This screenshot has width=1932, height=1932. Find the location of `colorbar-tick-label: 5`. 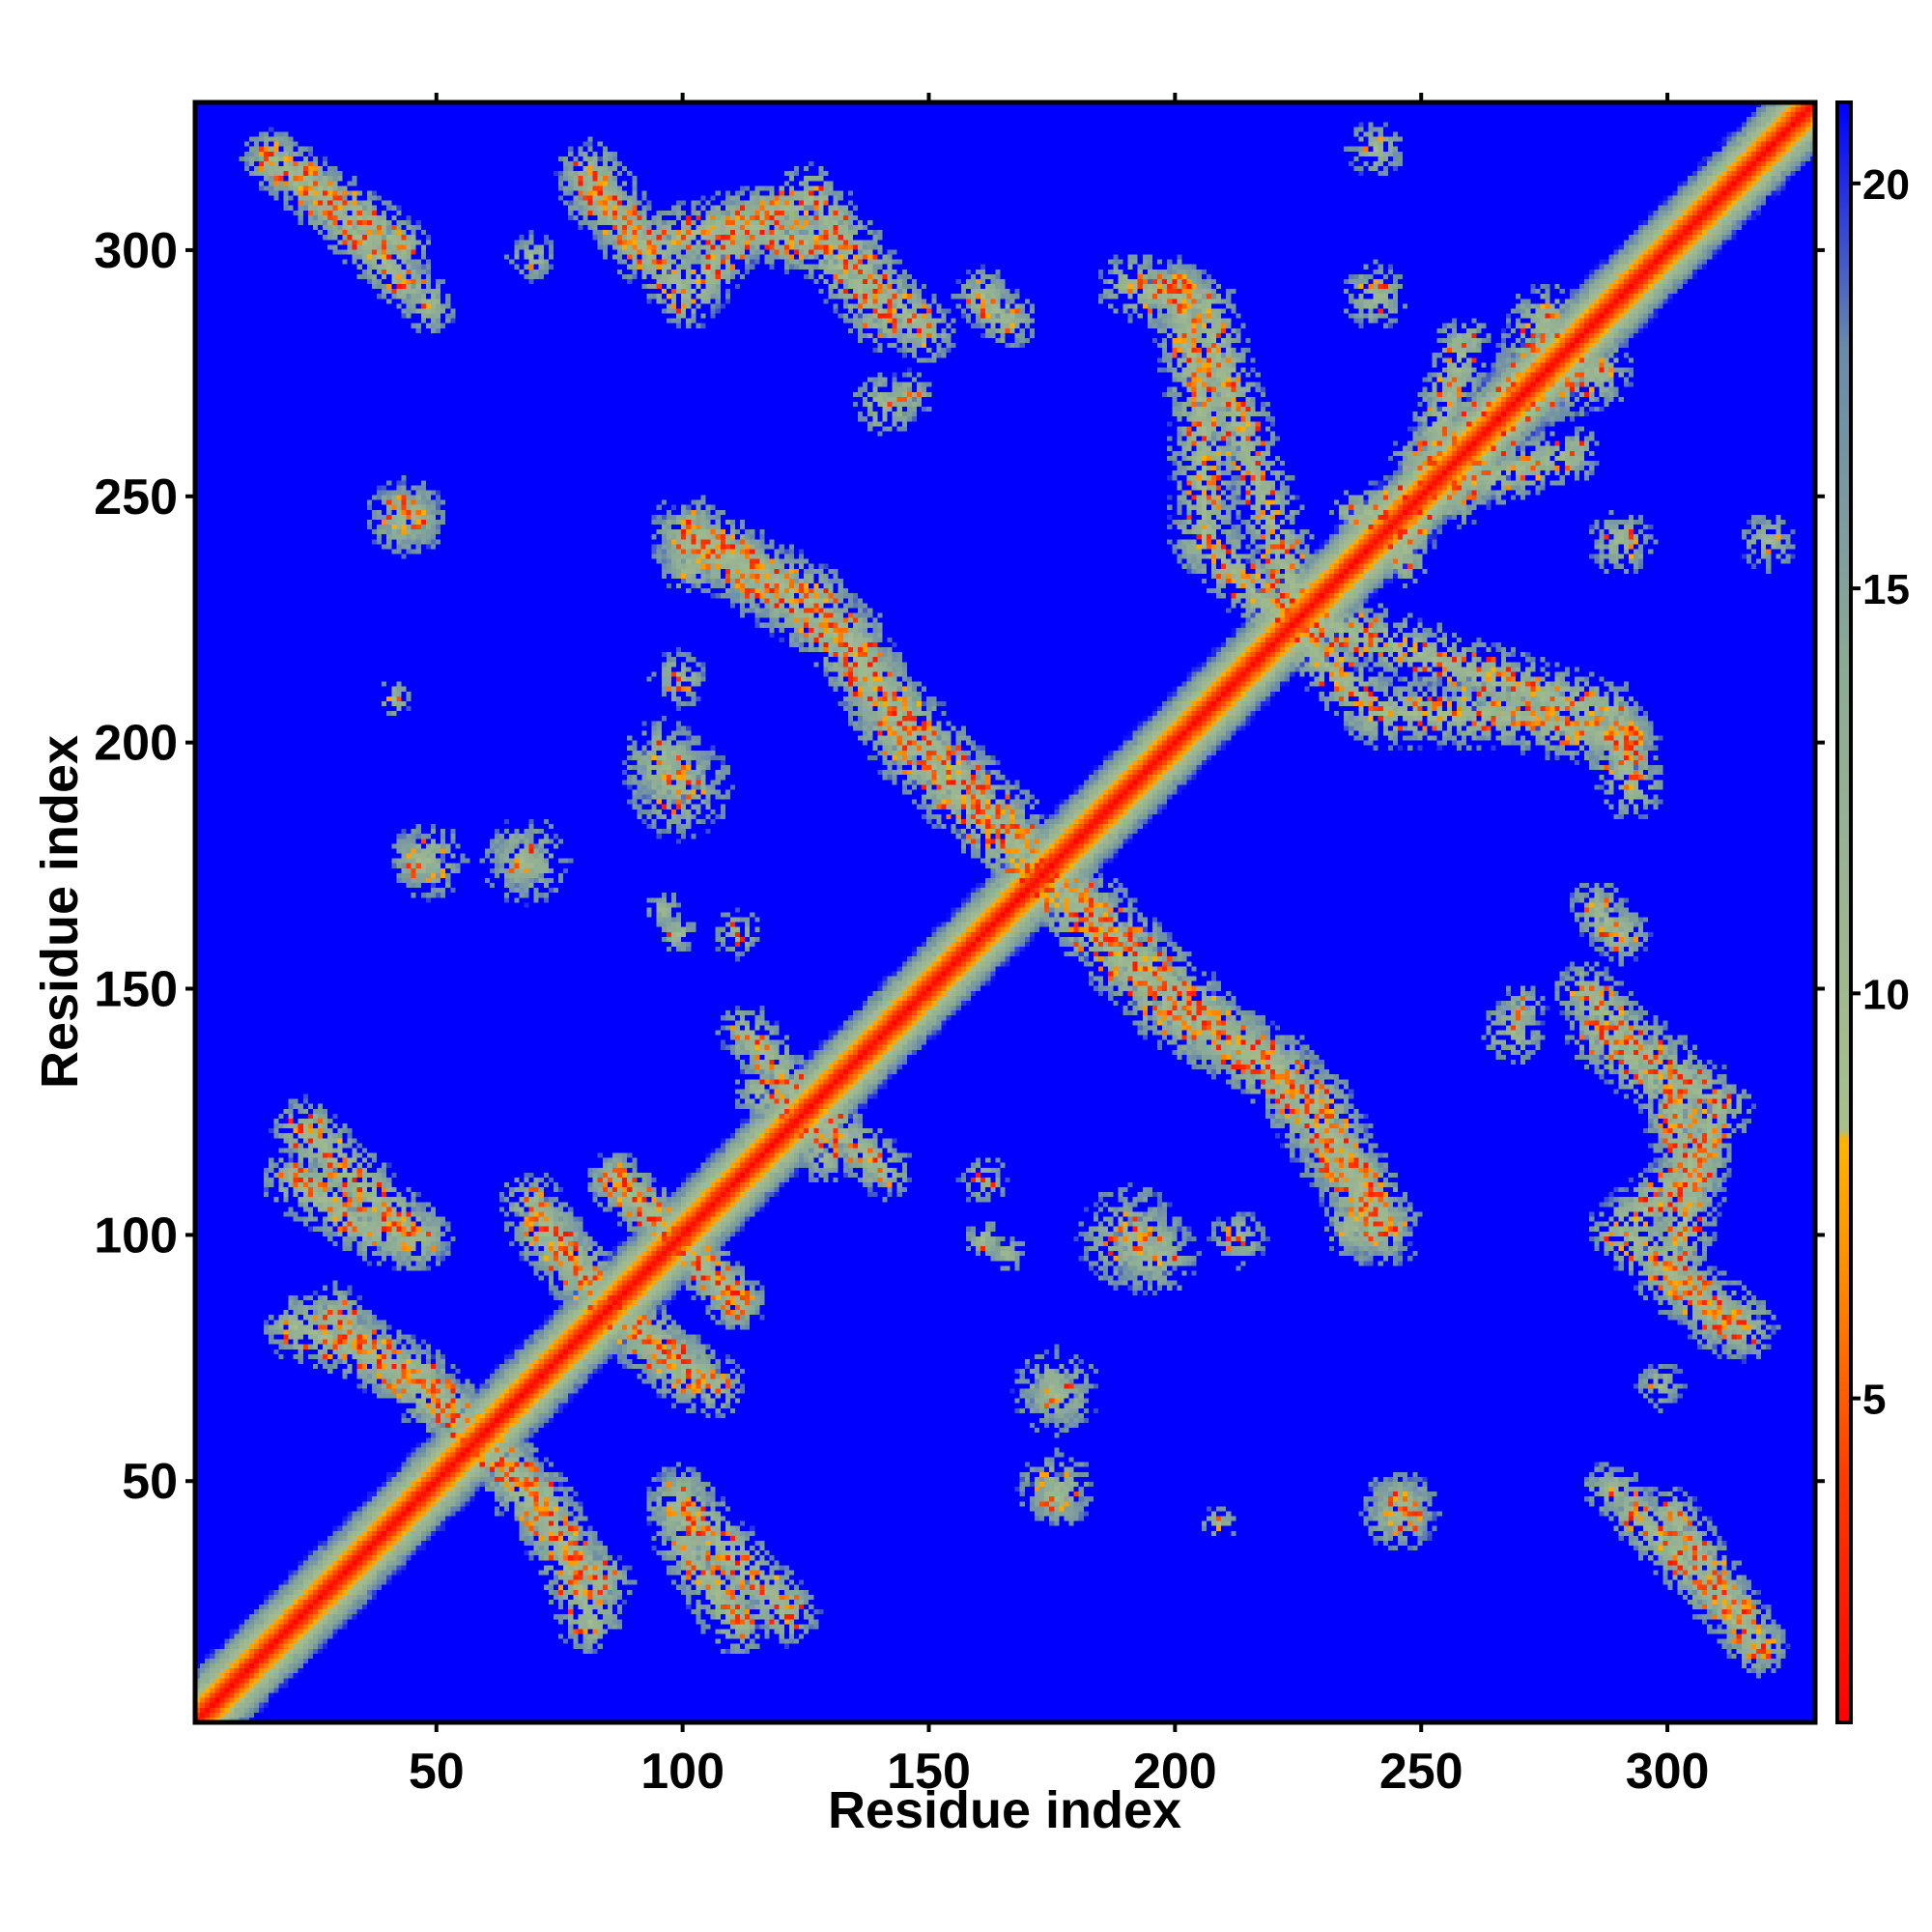

colorbar-tick-label: 5 is located at coordinates (1874, 1400).